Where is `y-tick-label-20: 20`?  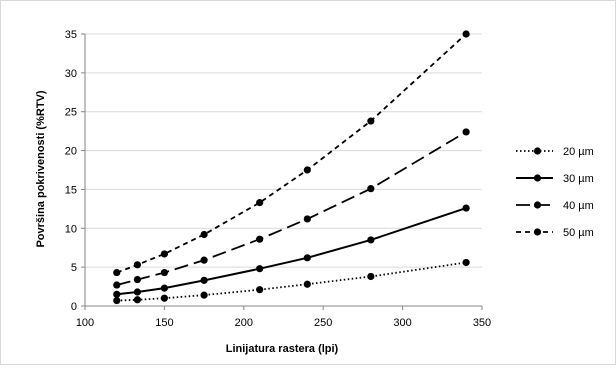
y-tick-label-20: 20 is located at coordinates (71, 152).